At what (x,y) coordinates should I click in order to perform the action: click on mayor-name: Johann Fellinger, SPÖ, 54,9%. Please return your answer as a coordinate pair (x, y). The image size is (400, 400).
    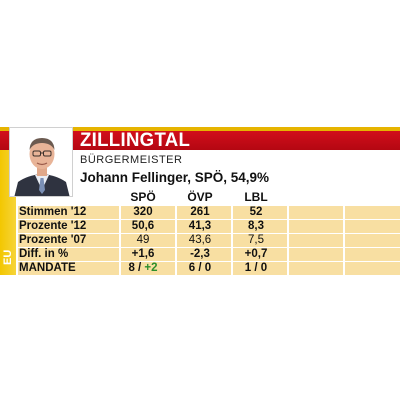
    Looking at the image, I should click on (175, 177).